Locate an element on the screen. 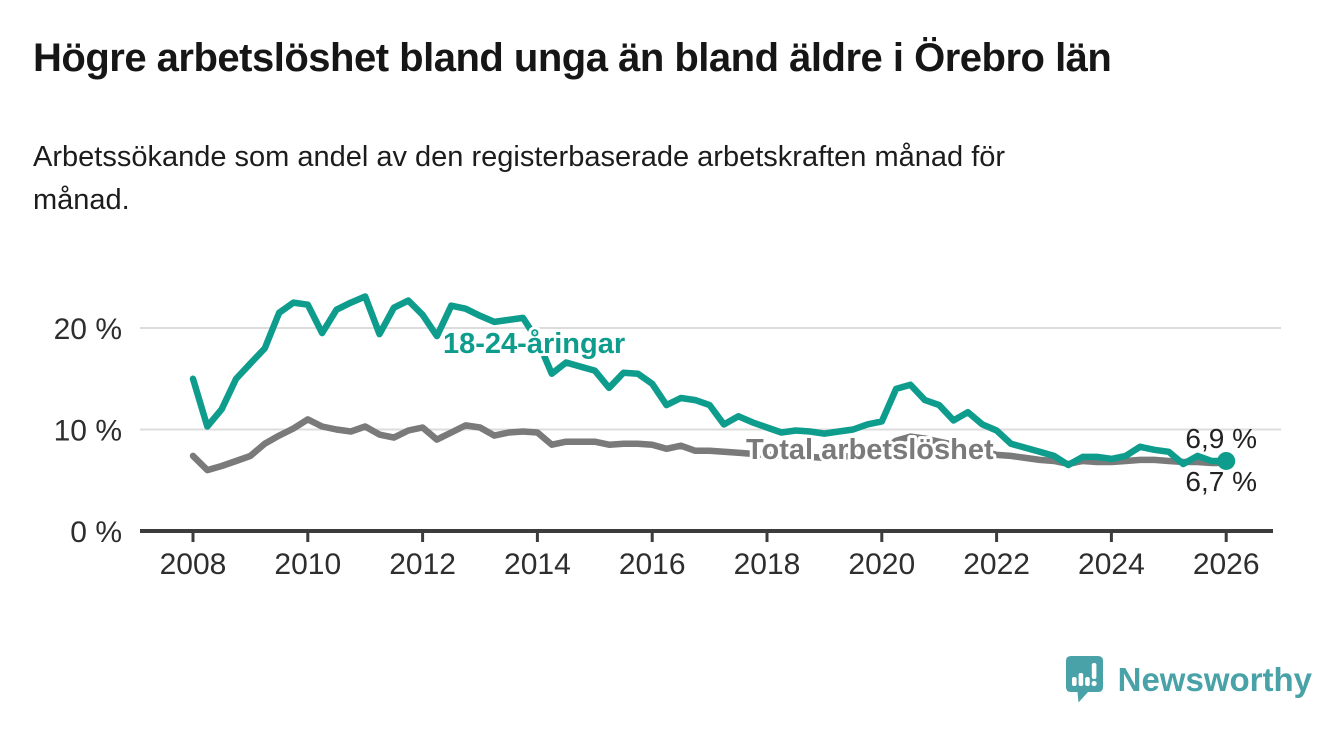  x-tick-label: 2010 is located at coordinates (307, 564).